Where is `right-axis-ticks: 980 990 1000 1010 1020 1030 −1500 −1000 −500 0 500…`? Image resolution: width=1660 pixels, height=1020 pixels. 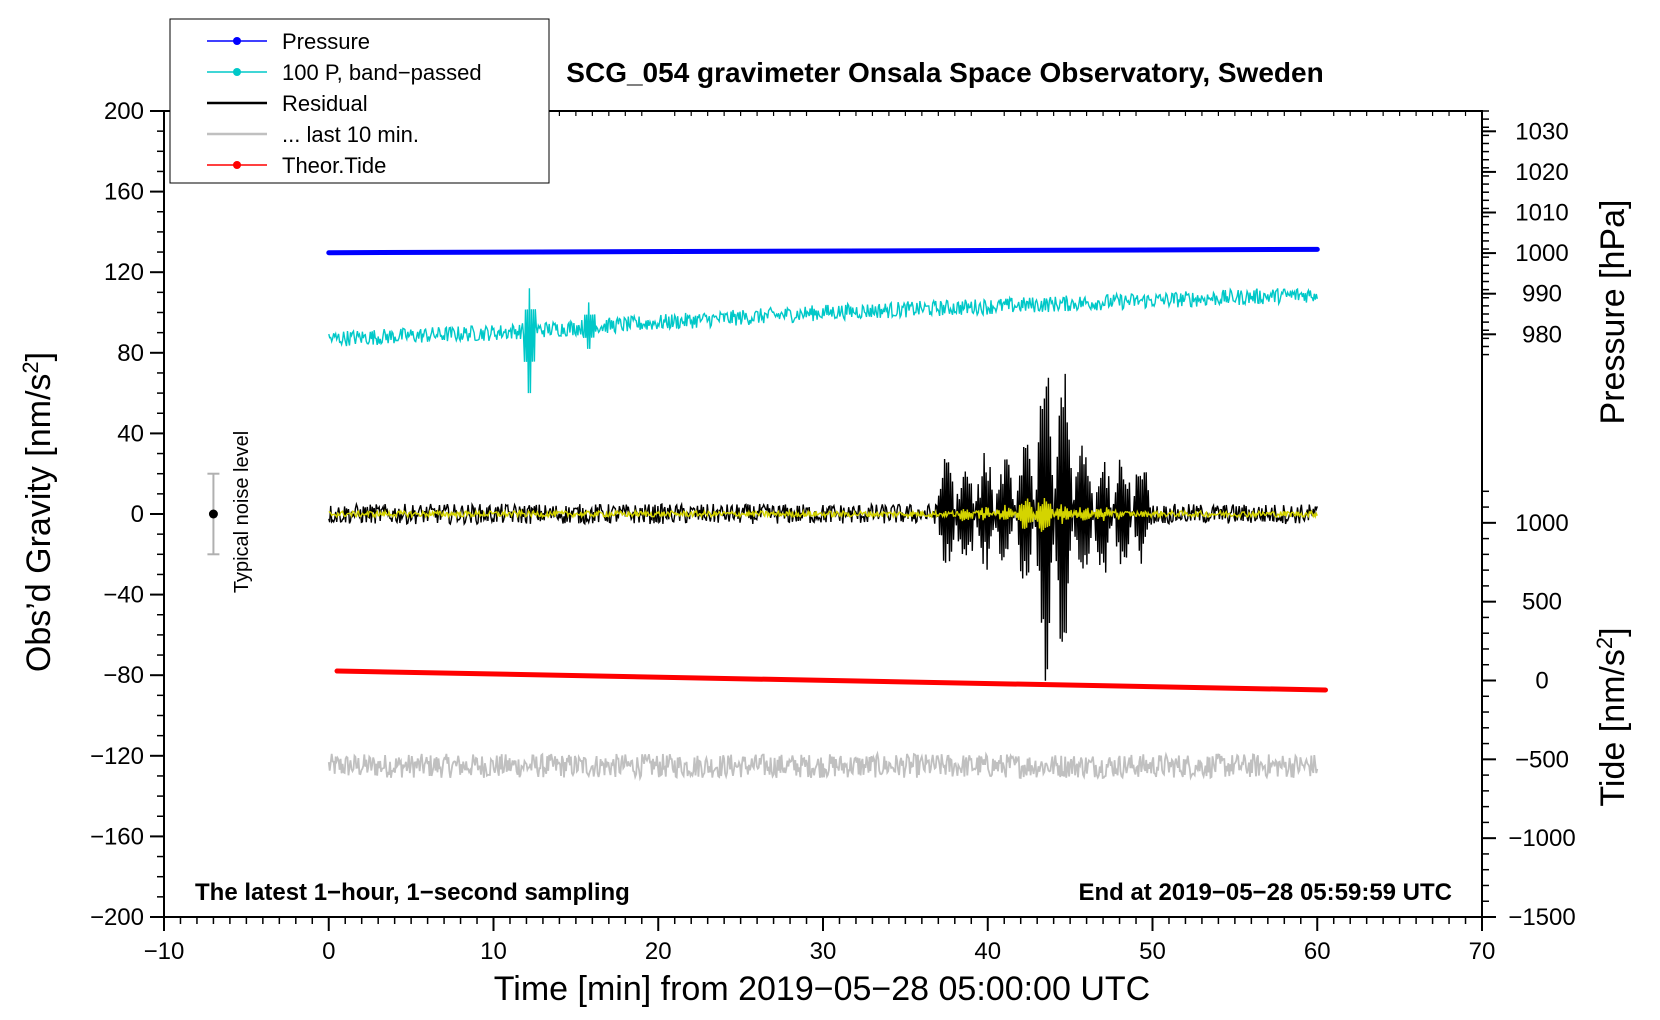 right-axis-ticks: 980 990 1000 1010 1020 1030 −1500 −1000 −500 0 500… is located at coordinates (1529, 520).